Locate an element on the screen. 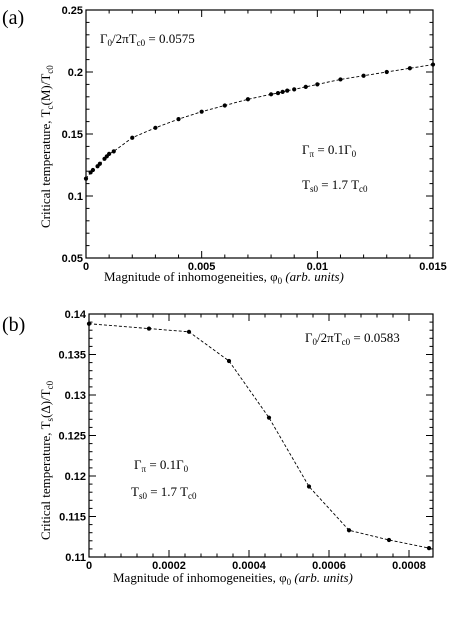 Image resolution: width=450 pixels, height=627 pixels. panel-a-ytick-label: 0.2 is located at coordinates (75, 73).